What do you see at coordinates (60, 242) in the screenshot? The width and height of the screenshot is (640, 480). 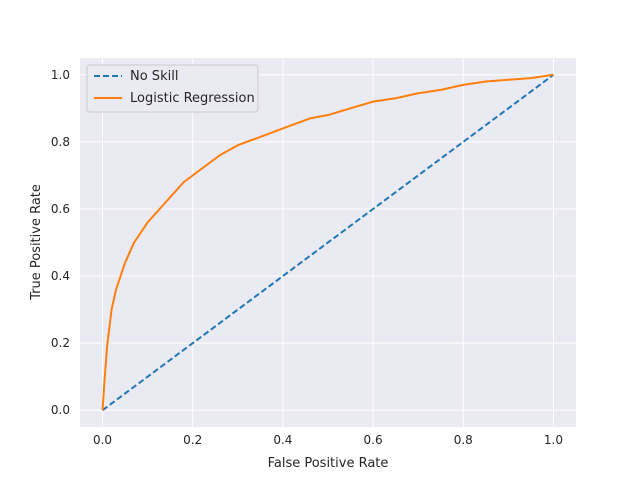 I see `y-tick-labels: 0.0 0.2 0.4 0.6 0.8 1.0` at bounding box center [60, 242].